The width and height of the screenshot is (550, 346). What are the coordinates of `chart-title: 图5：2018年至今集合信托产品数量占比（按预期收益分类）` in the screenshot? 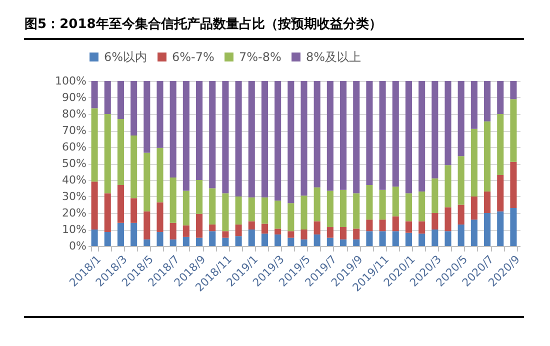 It's located at (203, 24).